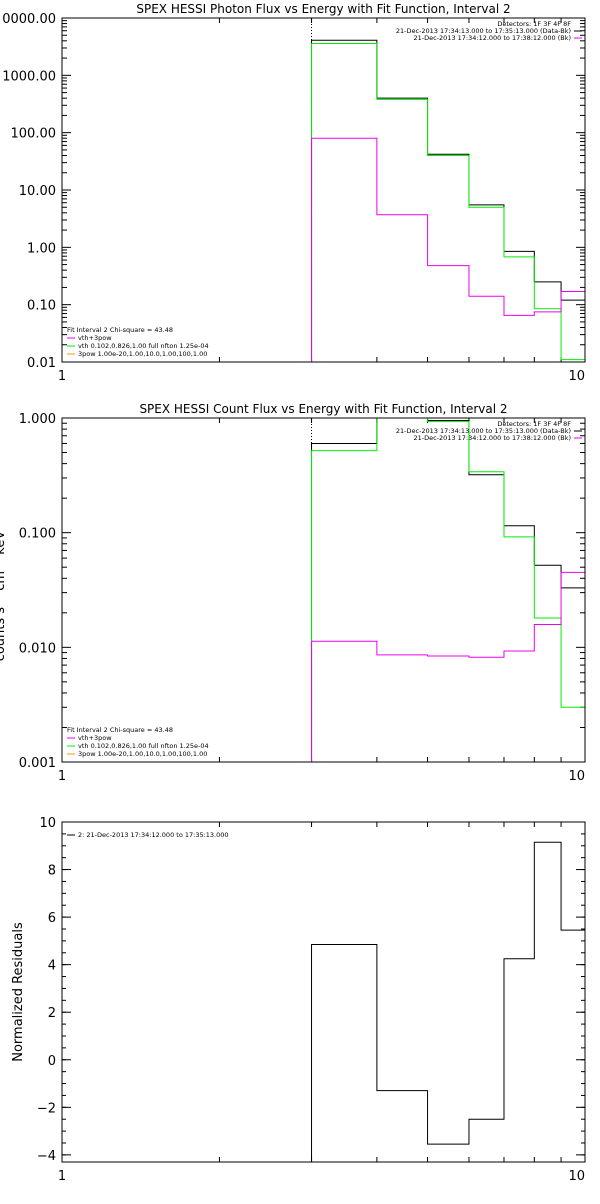 The width and height of the screenshot is (600, 1204). What do you see at coordinates (18, 992) in the screenshot?
I see `y-axis-label: Normalized Residuals` at bounding box center [18, 992].